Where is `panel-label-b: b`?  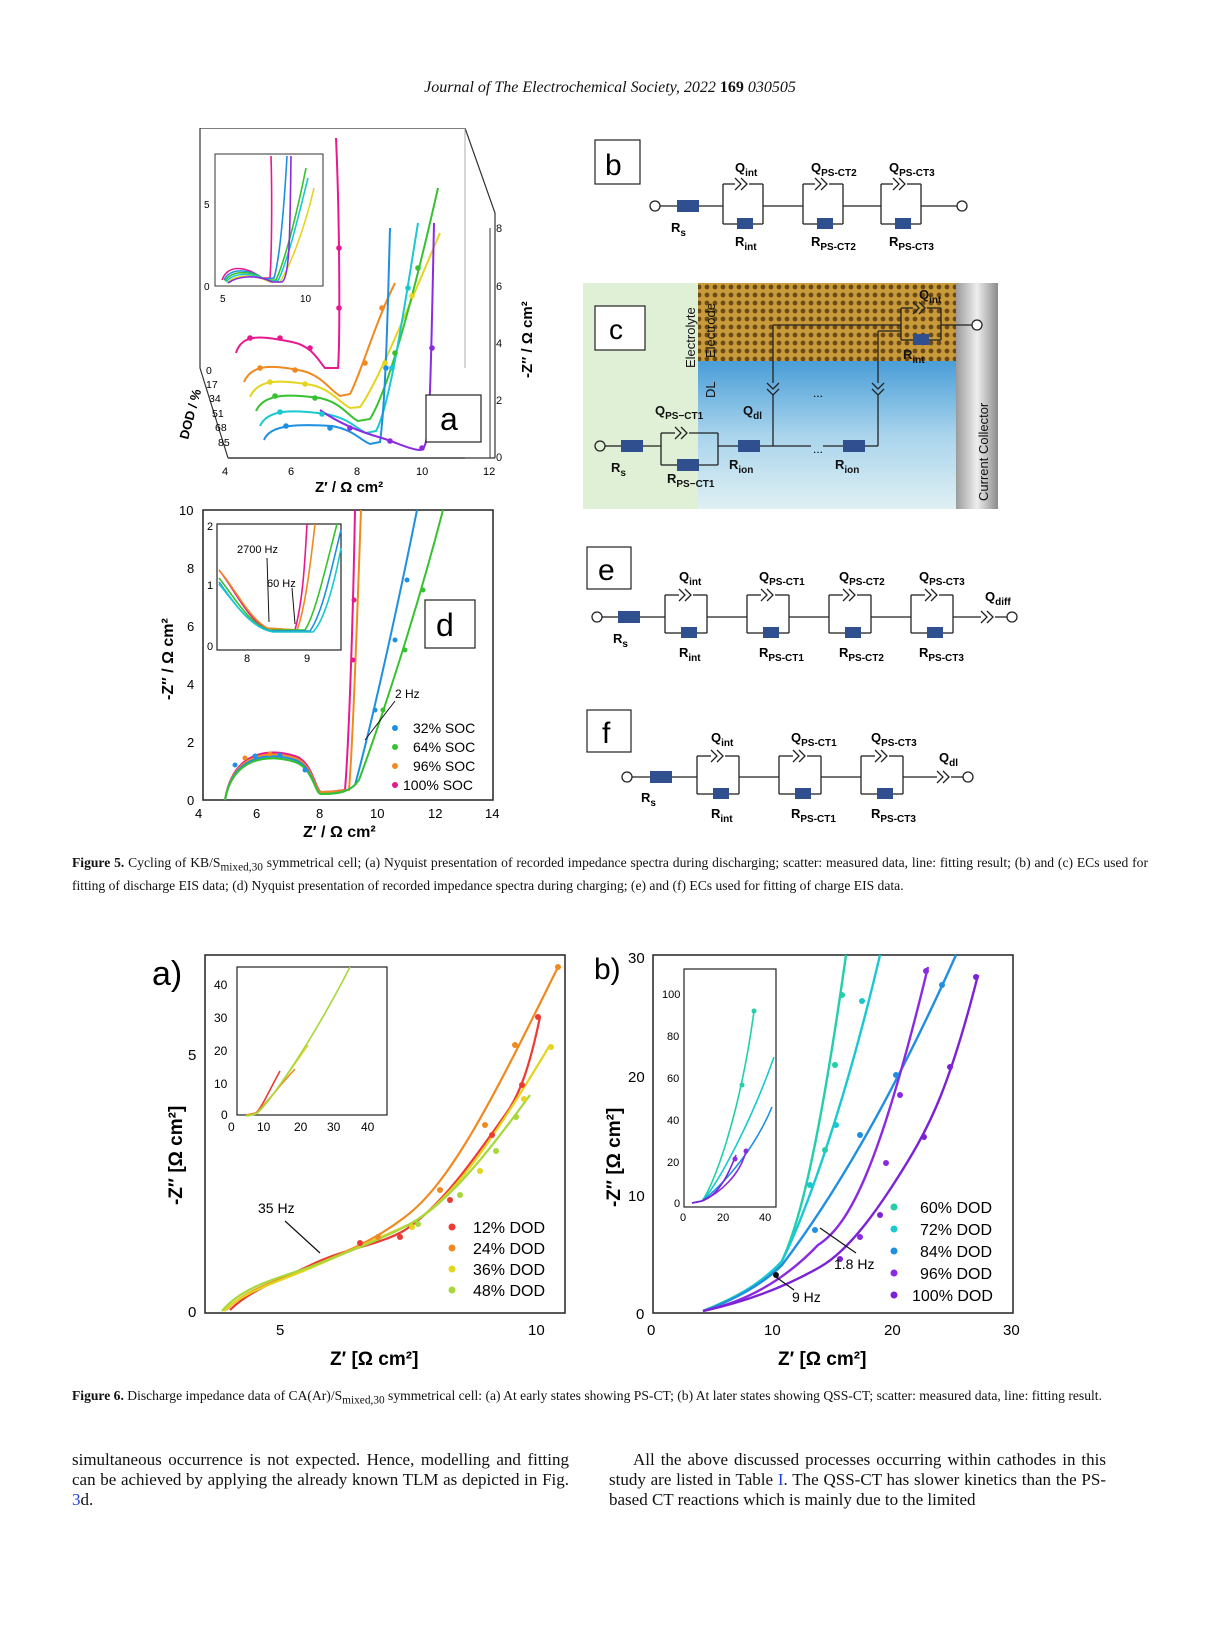 panel-label-b: b is located at coordinates (613, 165).